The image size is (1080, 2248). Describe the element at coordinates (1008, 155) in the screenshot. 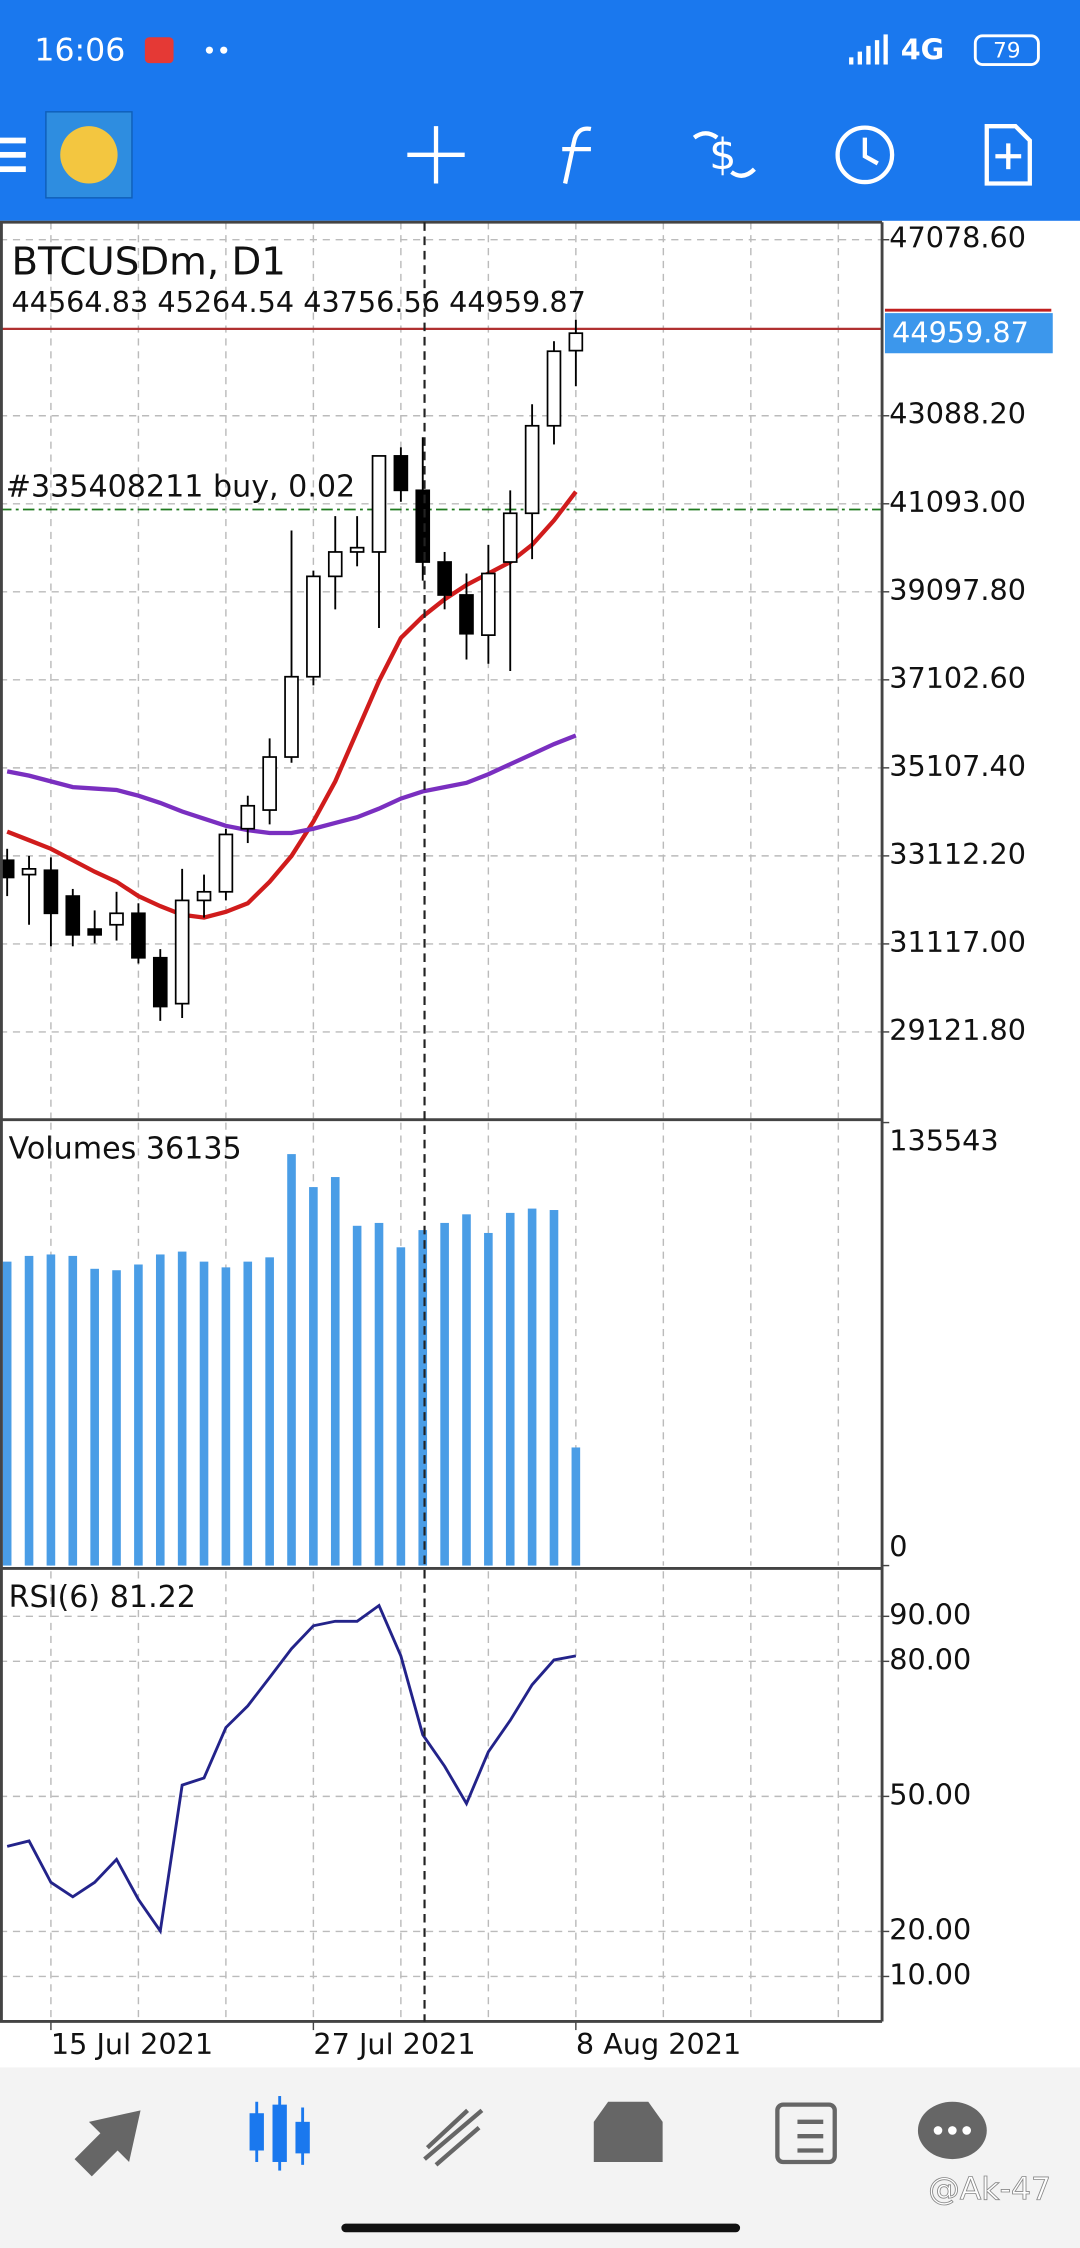

I see `new-order-button` at that location.